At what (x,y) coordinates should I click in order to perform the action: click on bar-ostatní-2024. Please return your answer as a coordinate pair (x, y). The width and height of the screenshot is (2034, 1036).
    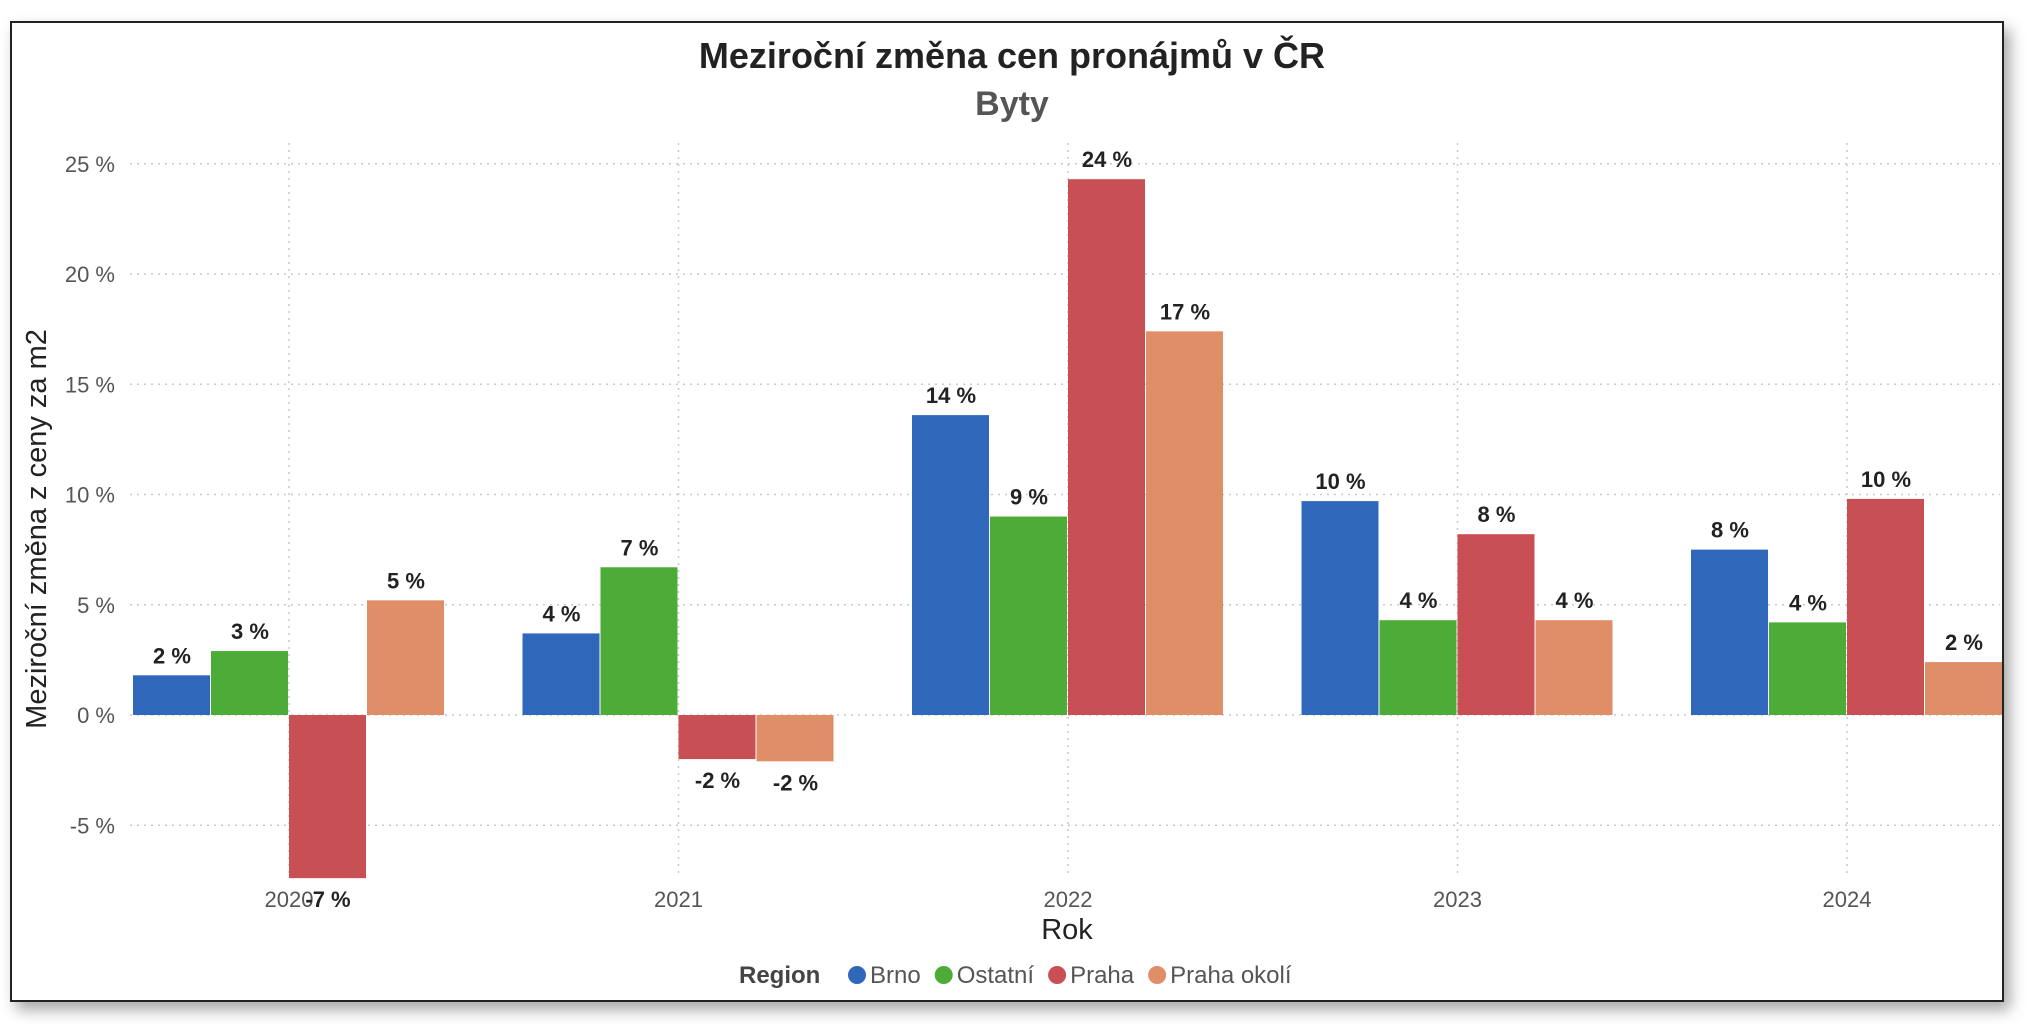
    Looking at the image, I should click on (1807, 668).